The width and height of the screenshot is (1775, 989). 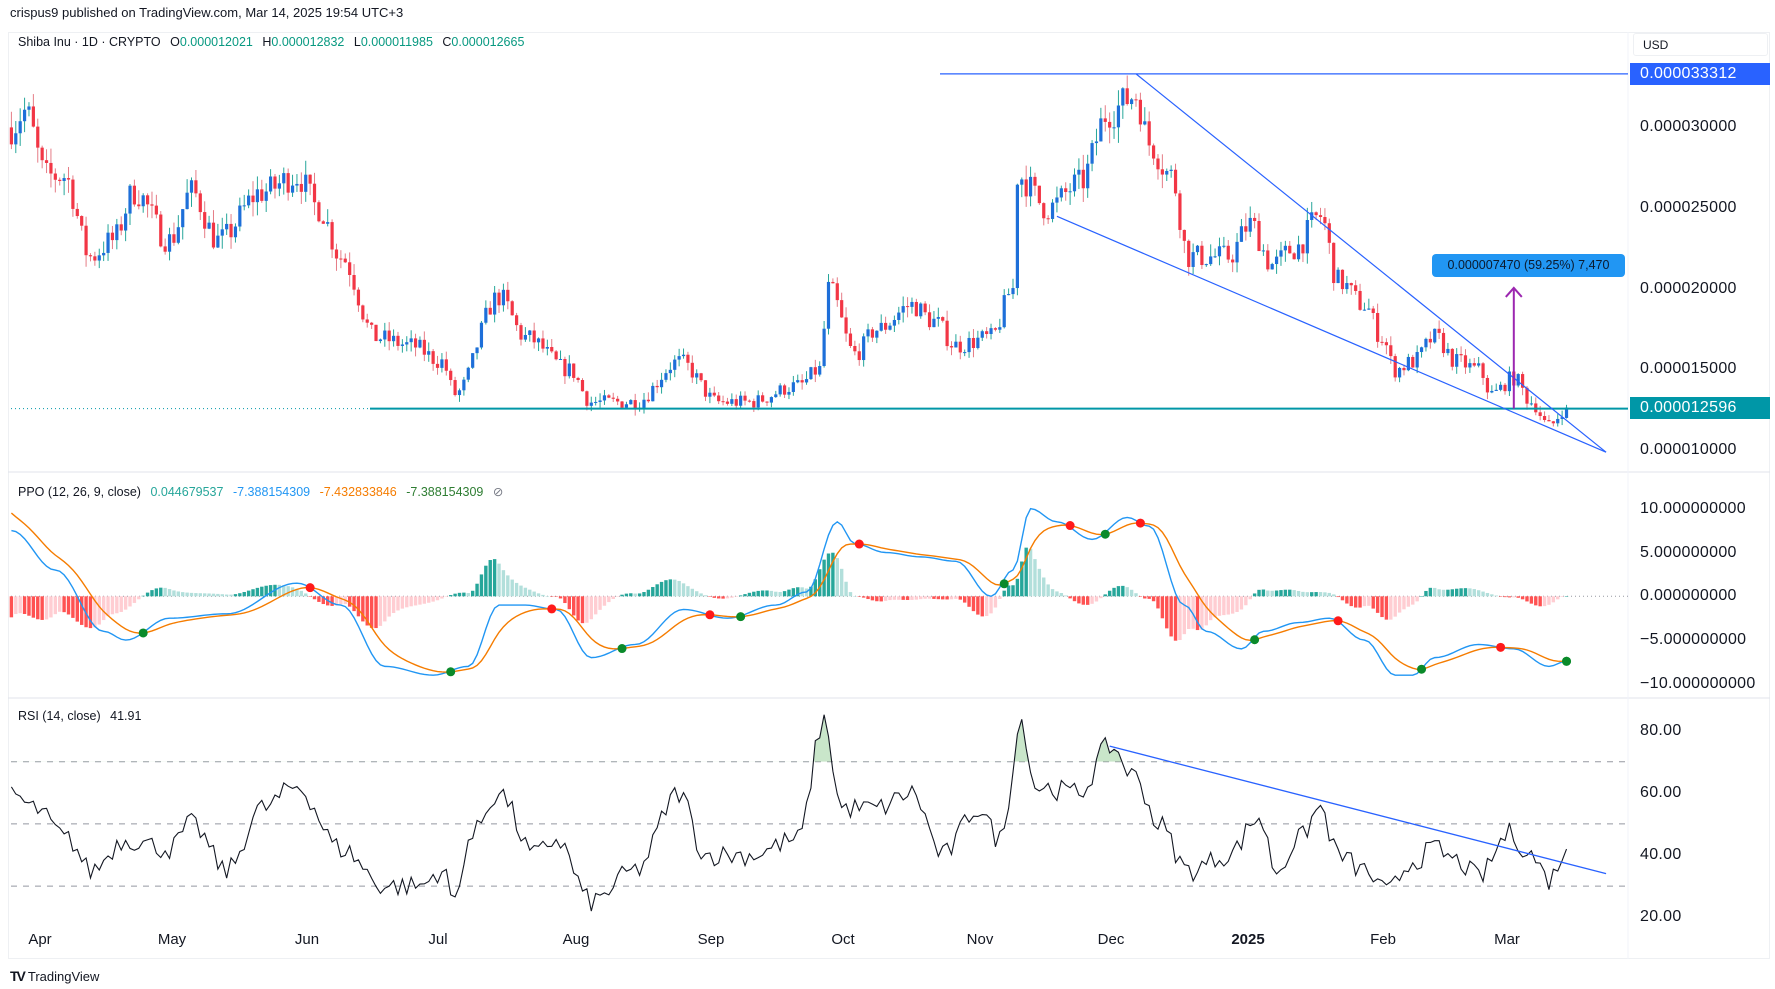 I want to click on time-axis-label: 2025, so click(x=1248, y=939).